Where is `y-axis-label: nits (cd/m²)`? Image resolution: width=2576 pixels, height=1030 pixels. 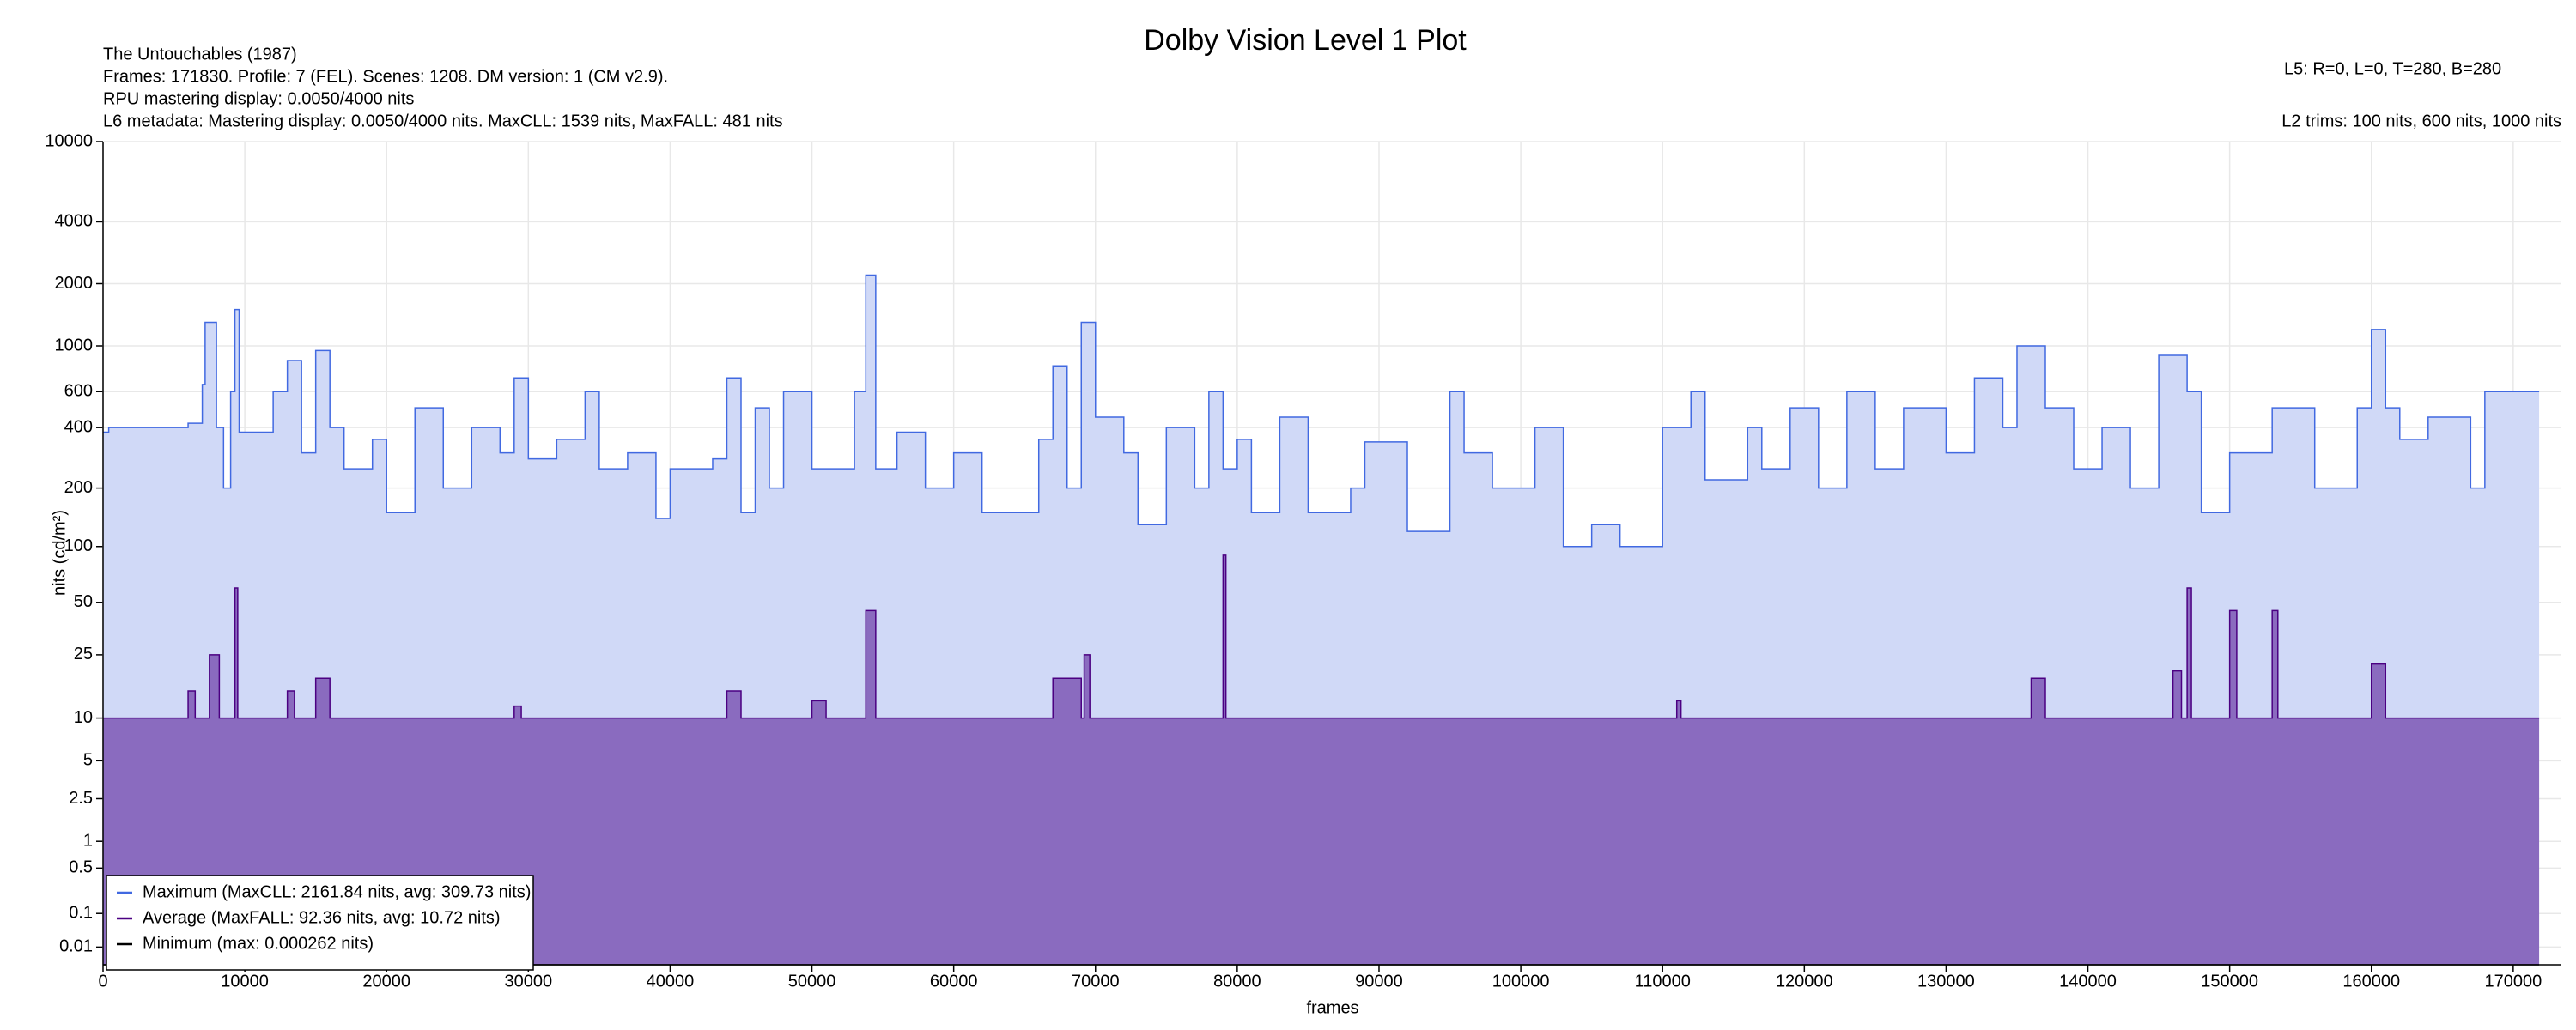 y-axis-label: nits (cd/m²) is located at coordinates (59, 553).